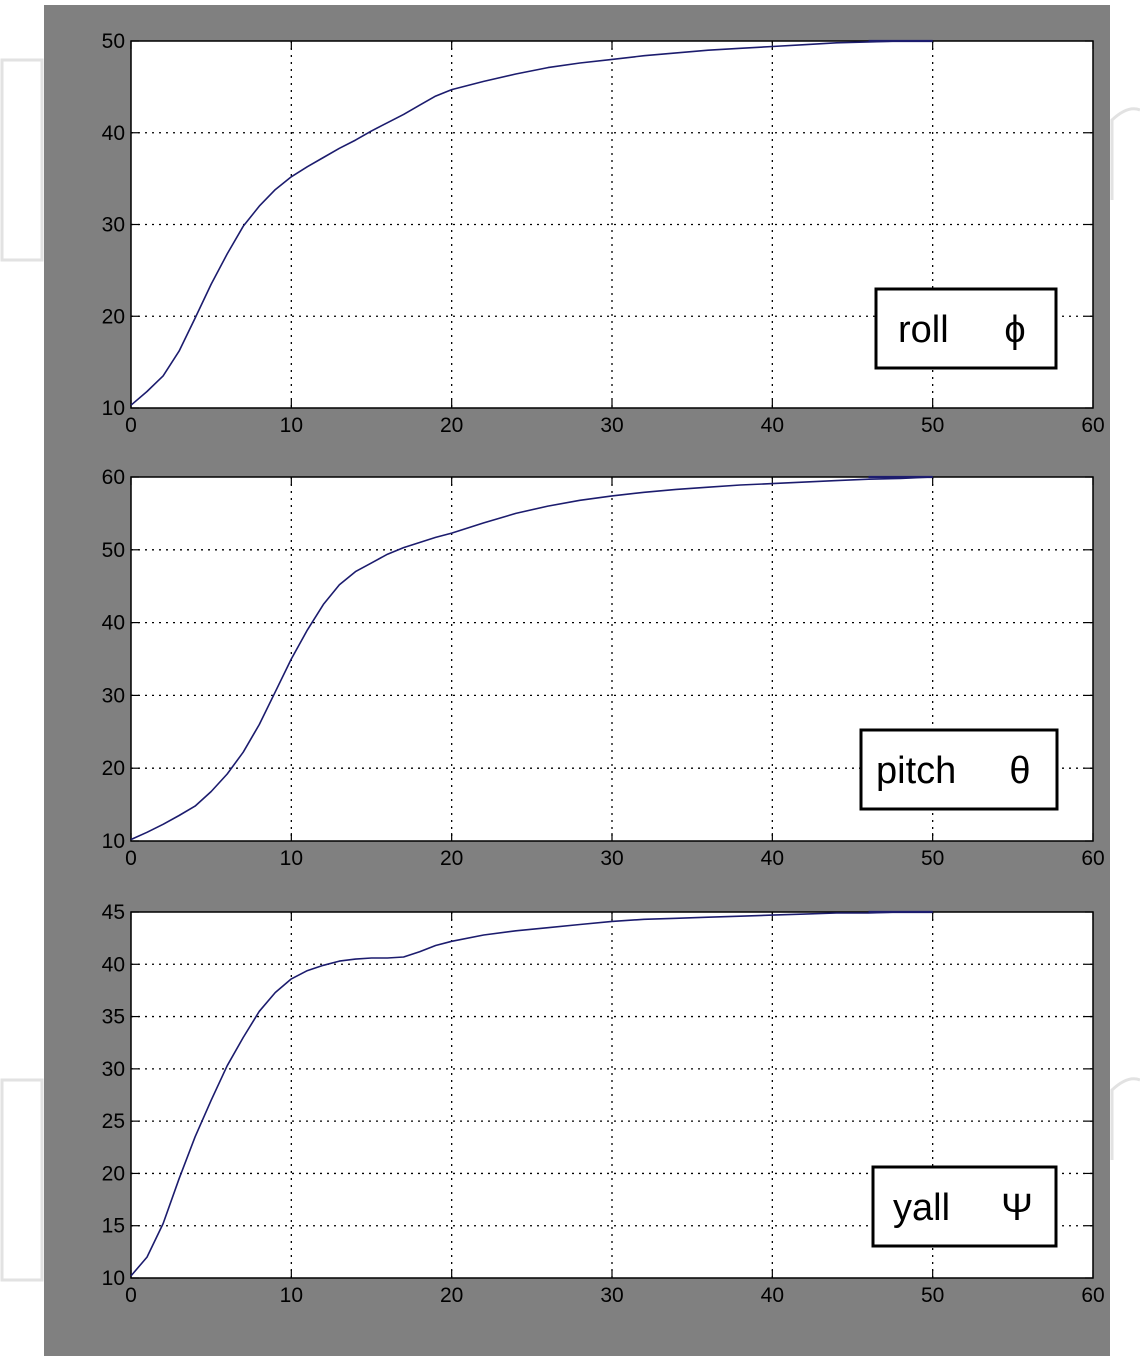  I want to click on y-tick-label: 45, so click(113, 912).